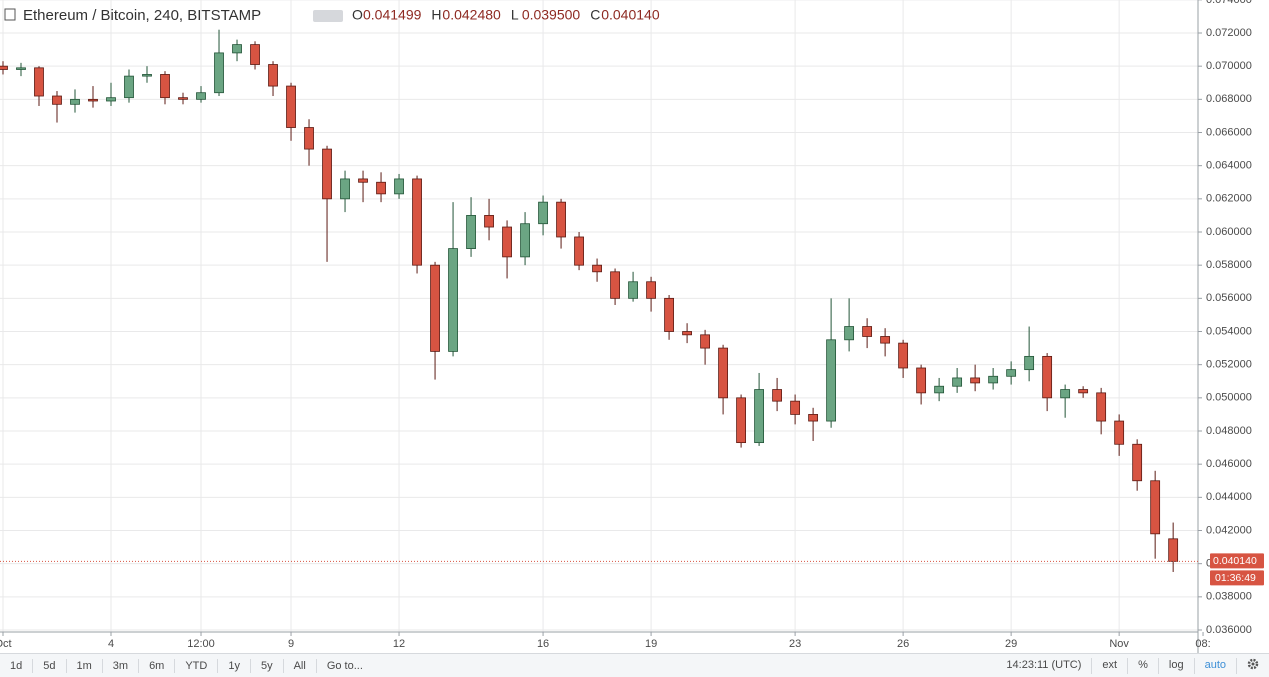  Describe the element at coordinates (1011, 644) in the screenshot. I see `x-tick-label: 29` at that location.